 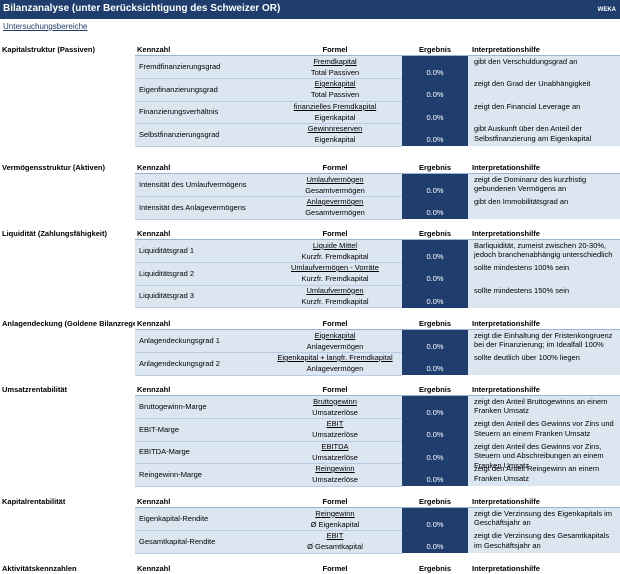 I want to click on interpretation: Steuern an einem Franken Umsatz, so click(x=532, y=433).